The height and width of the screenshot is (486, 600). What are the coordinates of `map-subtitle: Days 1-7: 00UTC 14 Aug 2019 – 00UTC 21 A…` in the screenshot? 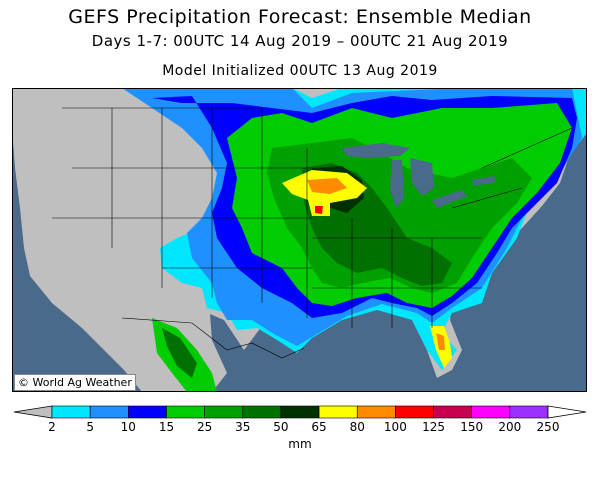 It's located at (300, 41).